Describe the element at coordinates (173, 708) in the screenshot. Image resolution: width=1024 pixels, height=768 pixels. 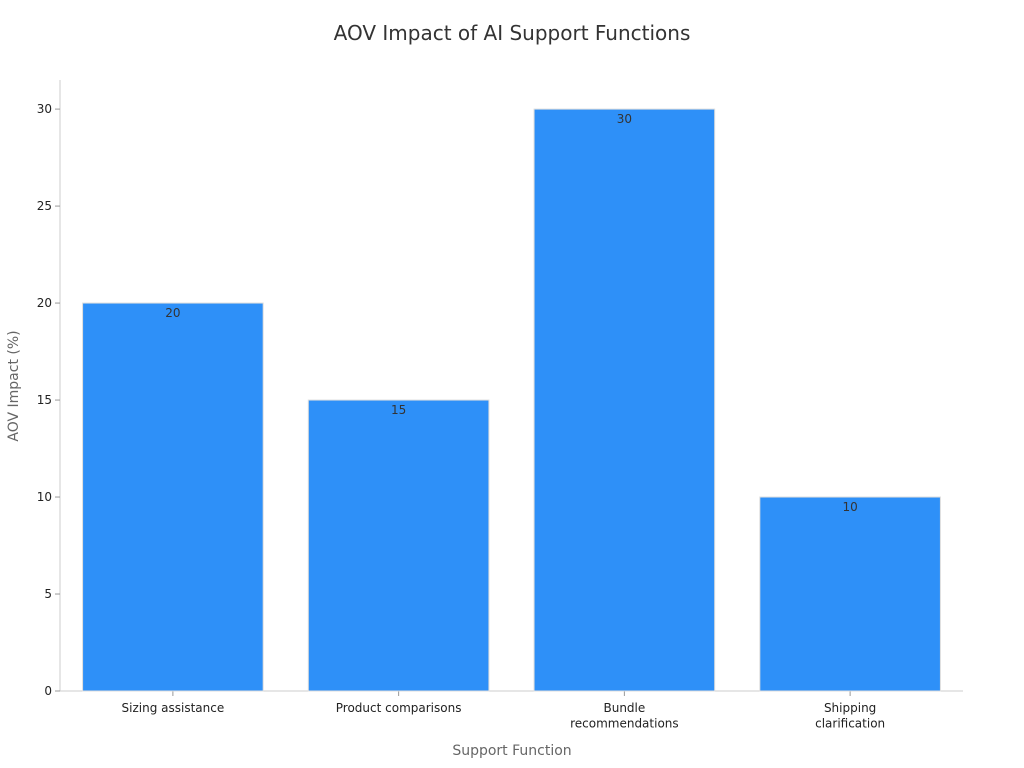
I see `x-tick-label: Sizing assistance` at that location.